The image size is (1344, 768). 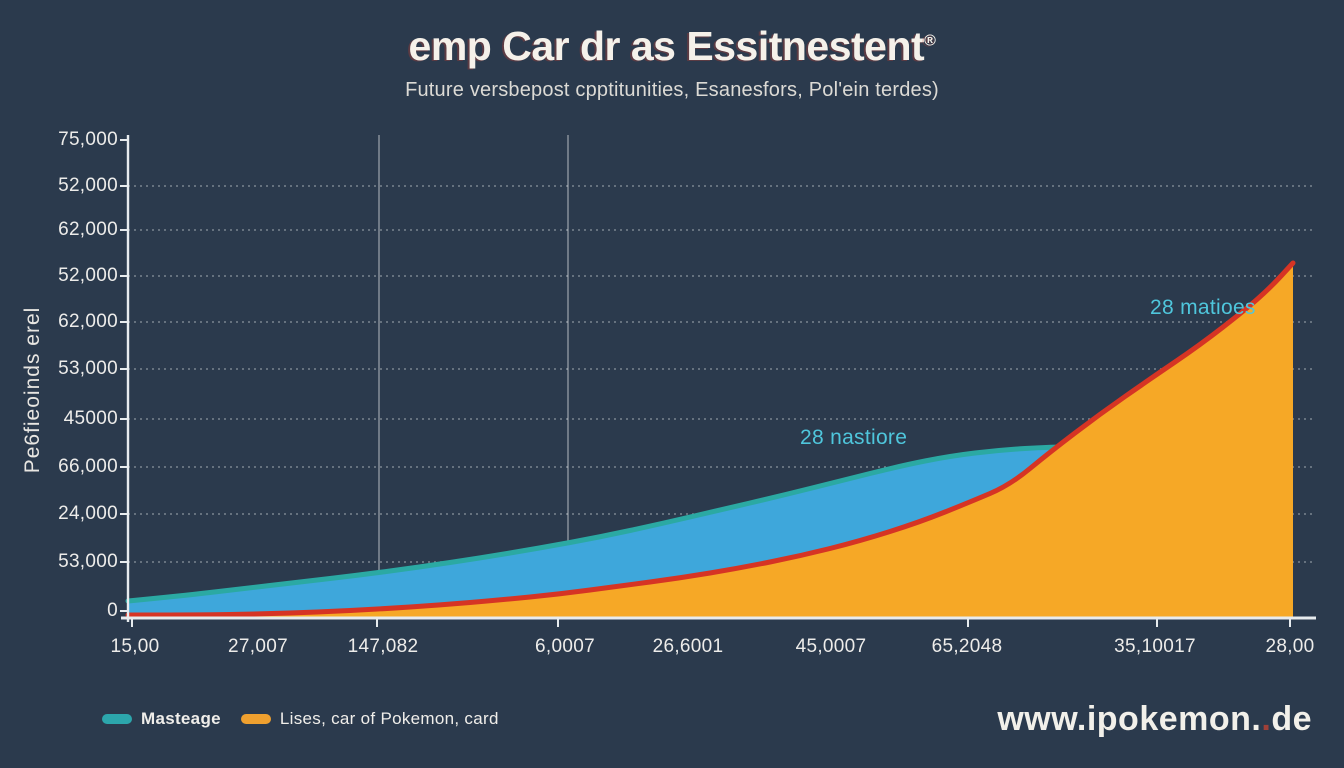 What do you see at coordinates (930, 41) in the screenshot?
I see `registered-trademark-symbol: ®` at bounding box center [930, 41].